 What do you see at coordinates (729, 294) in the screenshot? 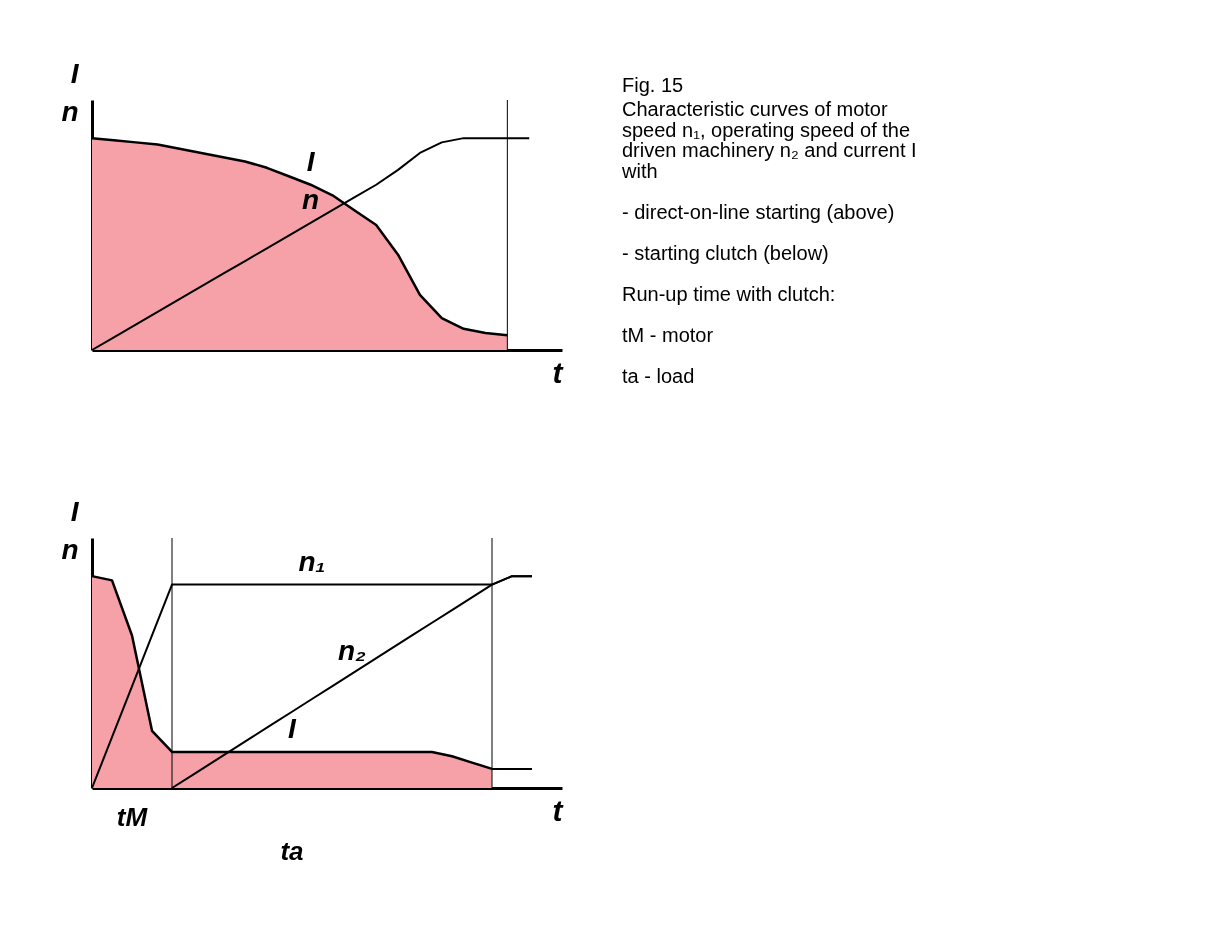
I see `text: Run-up time with clutch:` at bounding box center [729, 294].